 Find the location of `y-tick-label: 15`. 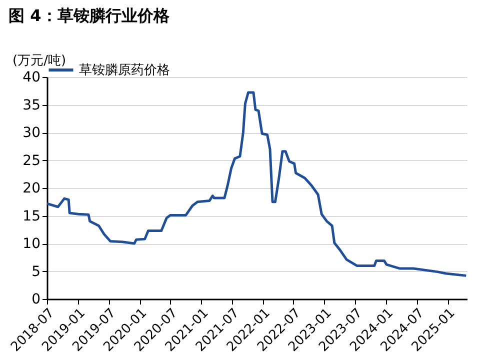

y-tick-label: 15 is located at coordinates (31, 216).